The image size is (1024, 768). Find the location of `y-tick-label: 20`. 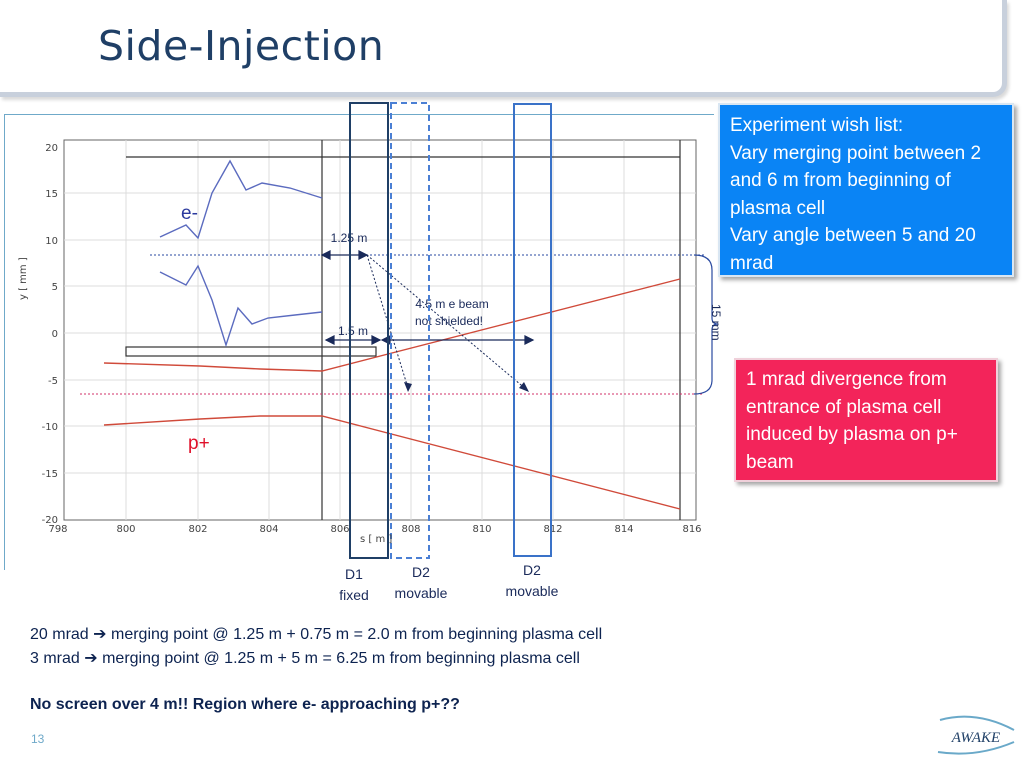

y-tick-label: 20 is located at coordinates (51, 148).